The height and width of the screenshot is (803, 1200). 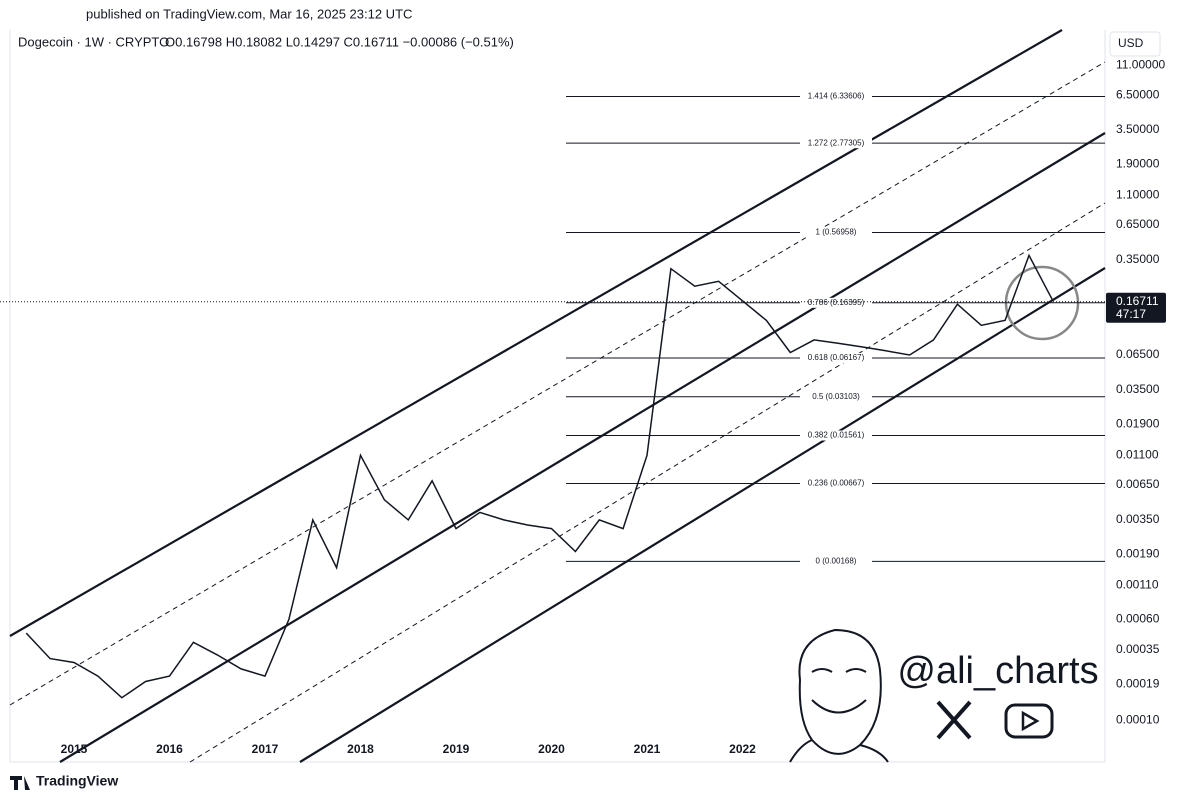 What do you see at coordinates (456, 749) in the screenshot?
I see `x-tick-label: 2019` at bounding box center [456, 749].